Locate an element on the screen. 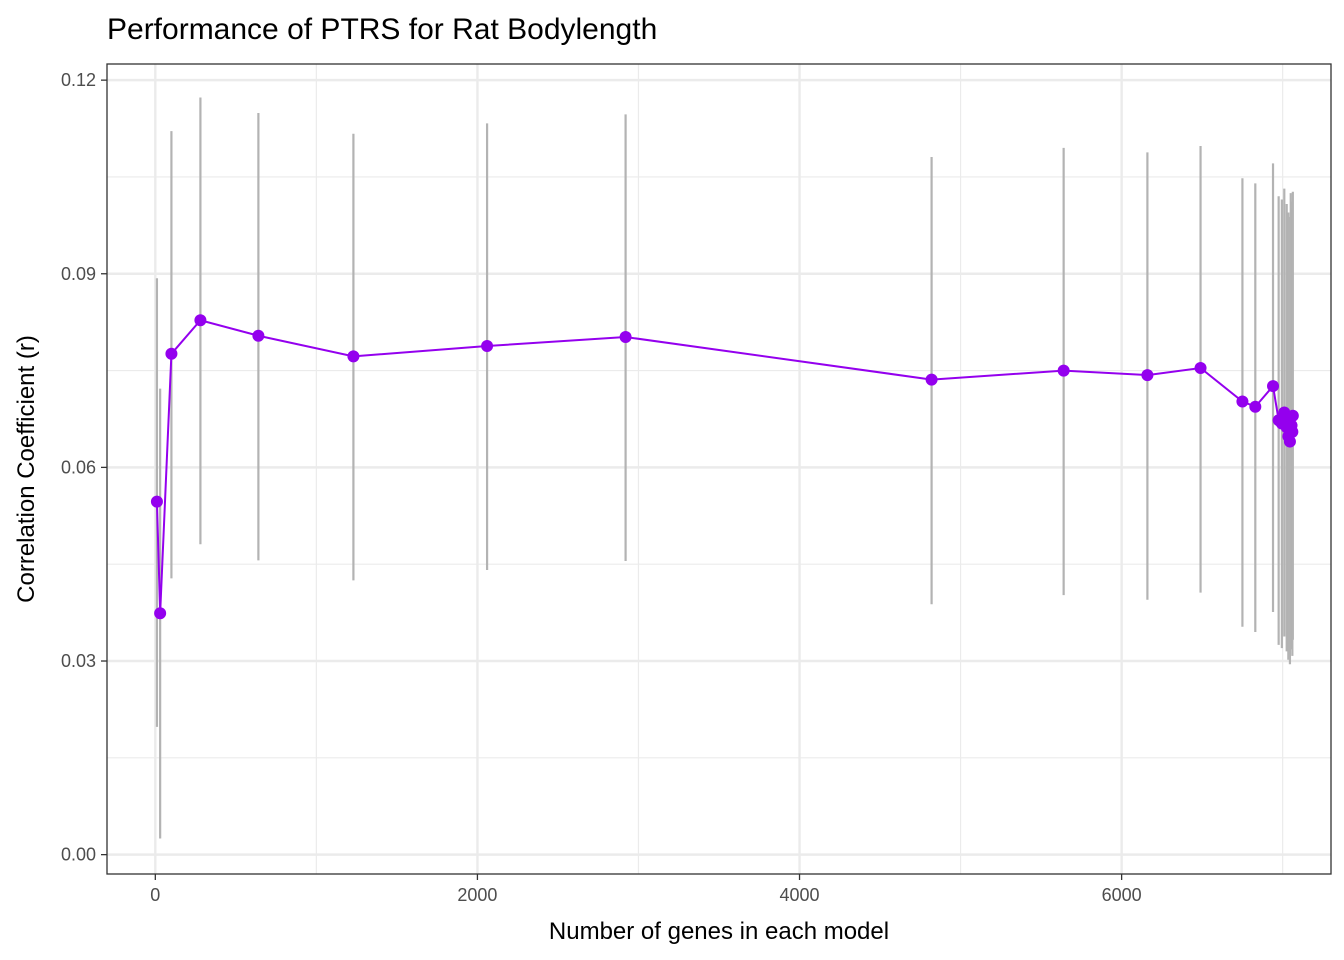 The width and height of the screenshot is (1344, 960). y-axis: 0.00 0.03 0.06 0.09 0.12 is located at coordinates (84, 467).